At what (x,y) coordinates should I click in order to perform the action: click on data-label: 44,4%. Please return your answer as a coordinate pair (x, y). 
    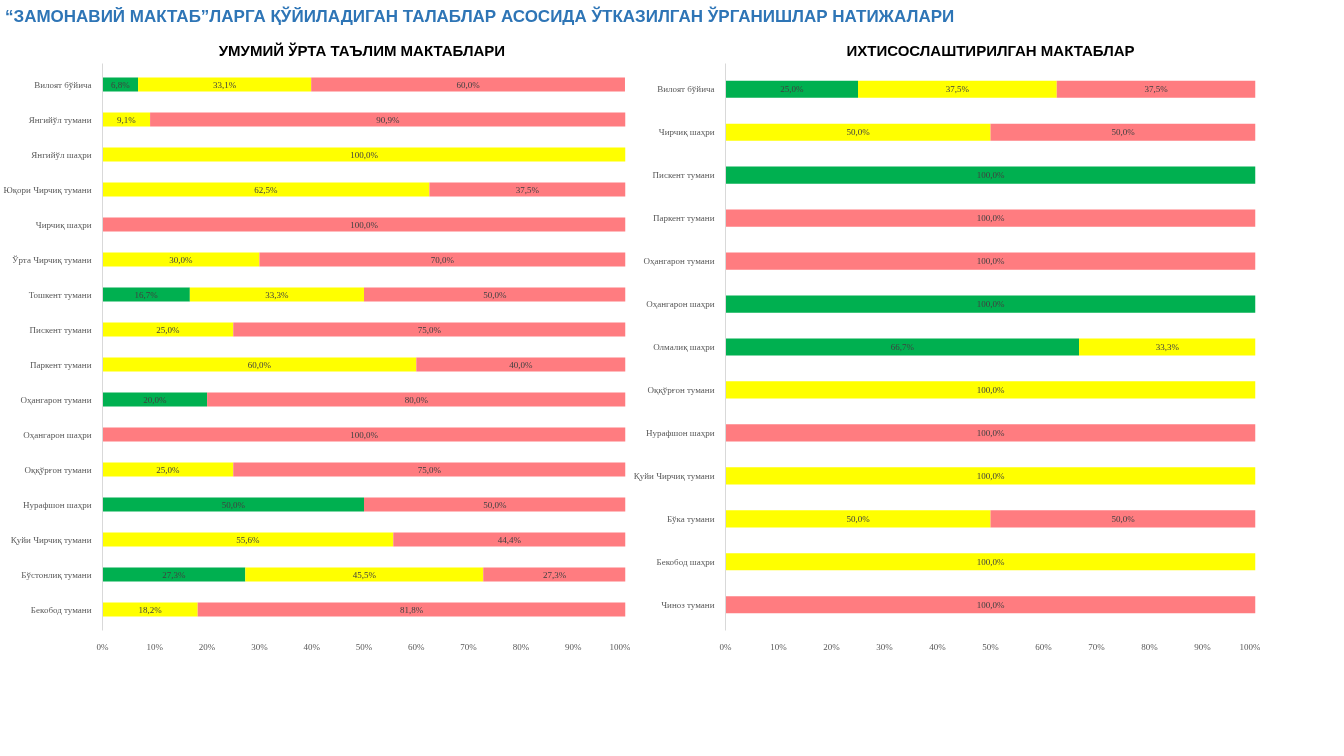
    Looking at the image, I should click on (509, 539).